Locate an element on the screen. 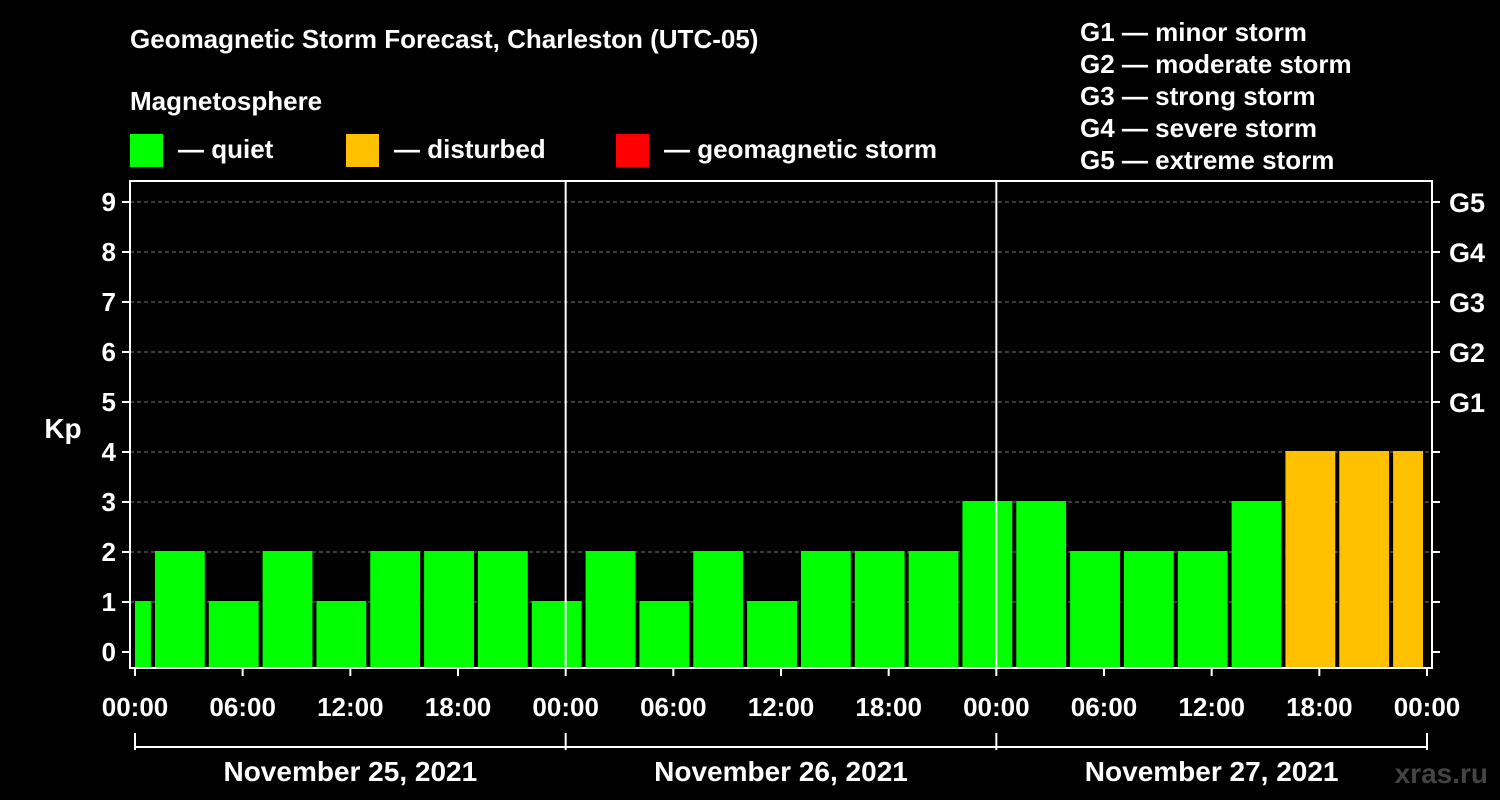  legend-label-storm: — geomagnetic storm is located at coordinates (801, 149).